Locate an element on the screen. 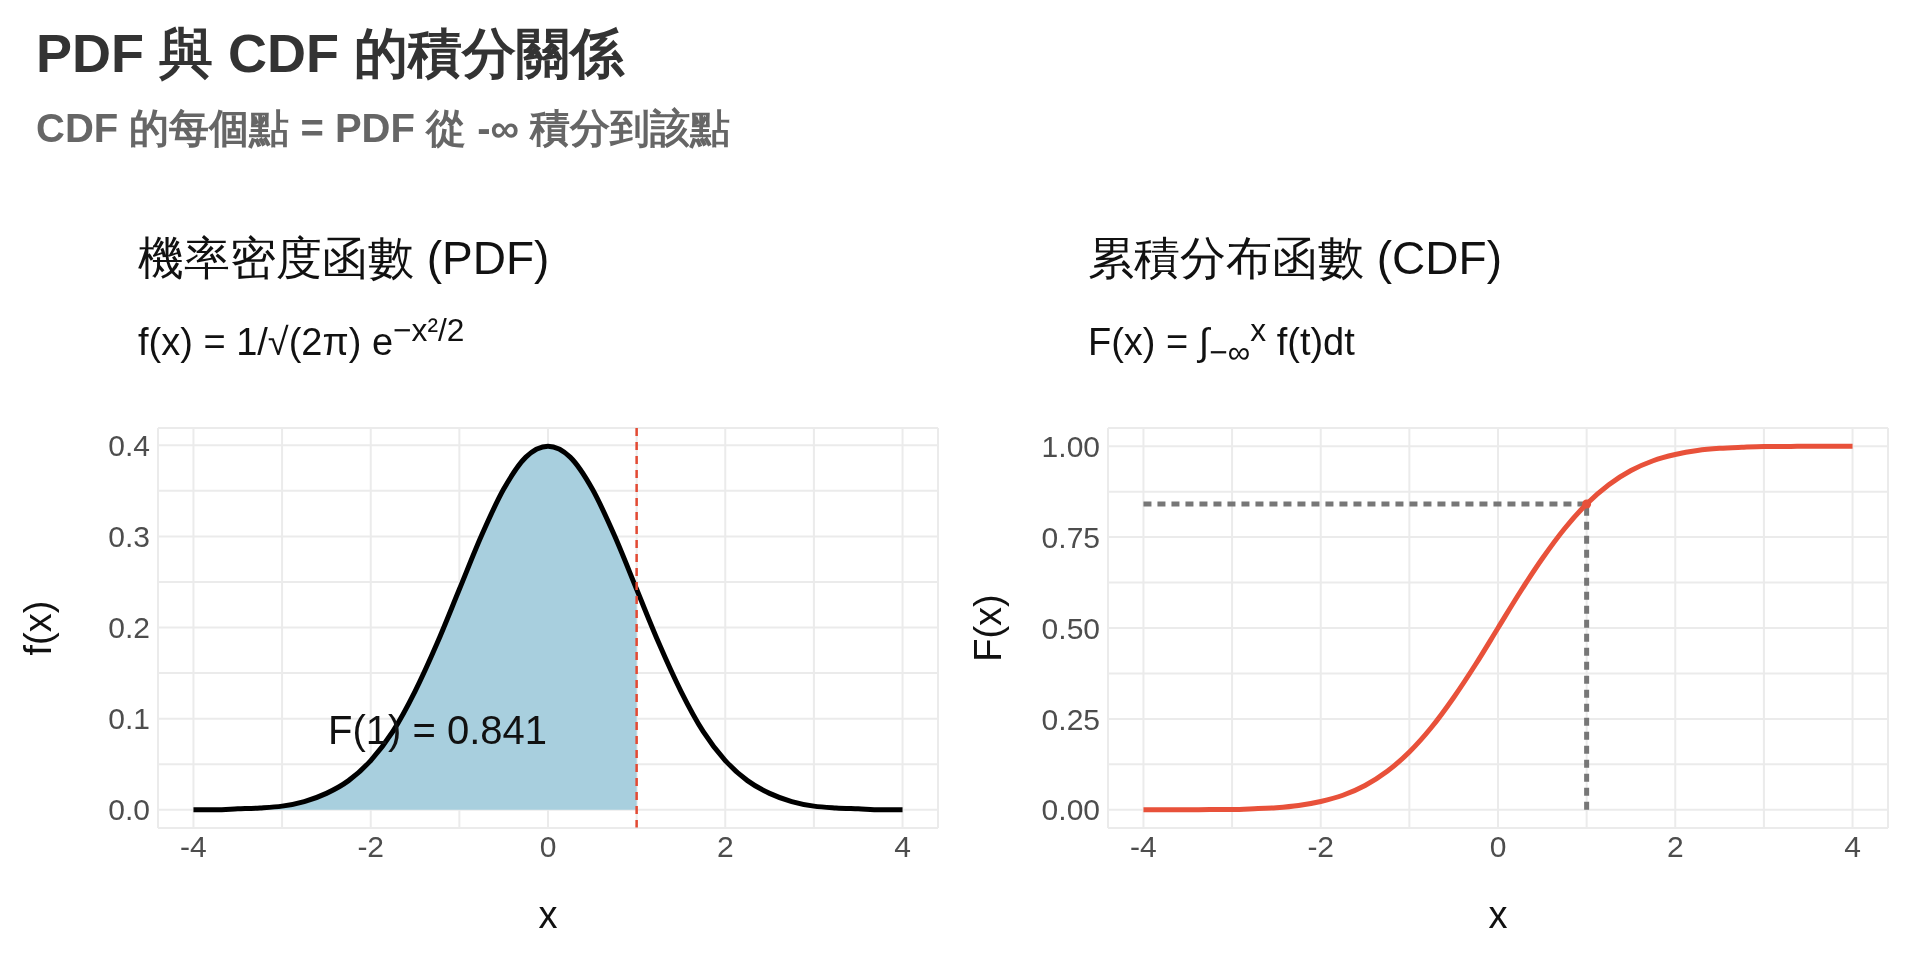 The image size is (1920, 960). y-tick-label: 0.00 is located at coordinates (1070, 810).